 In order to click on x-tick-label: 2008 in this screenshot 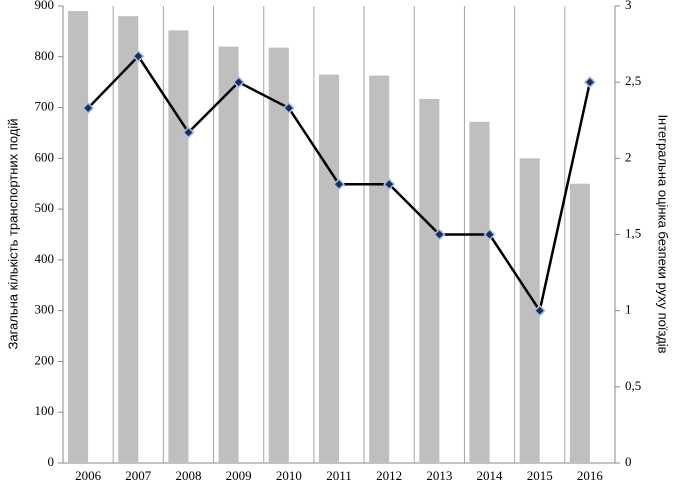, I will do `click(188, 475)`.